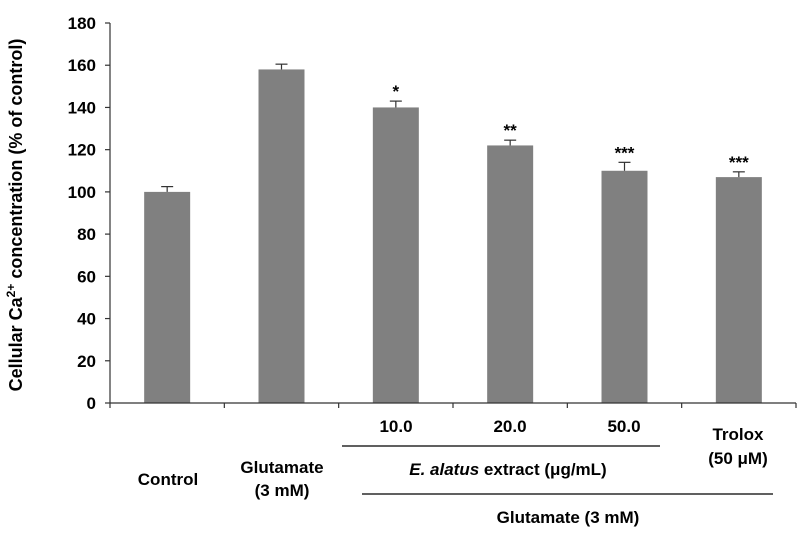 Image resolution: width=800 pixels, height=533 pixels. I want to click on y-tick-label: 0, so click(91, 403).